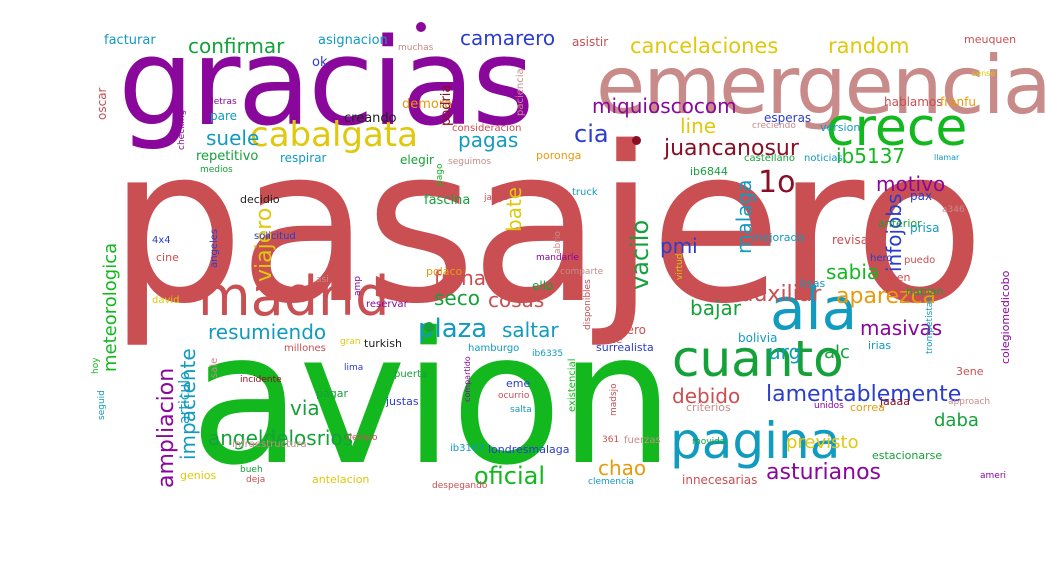  What do you see at coordinates (582, 272) in the screenshot?
I see `cloud-word: comparte` at bounding box center [582, 272].